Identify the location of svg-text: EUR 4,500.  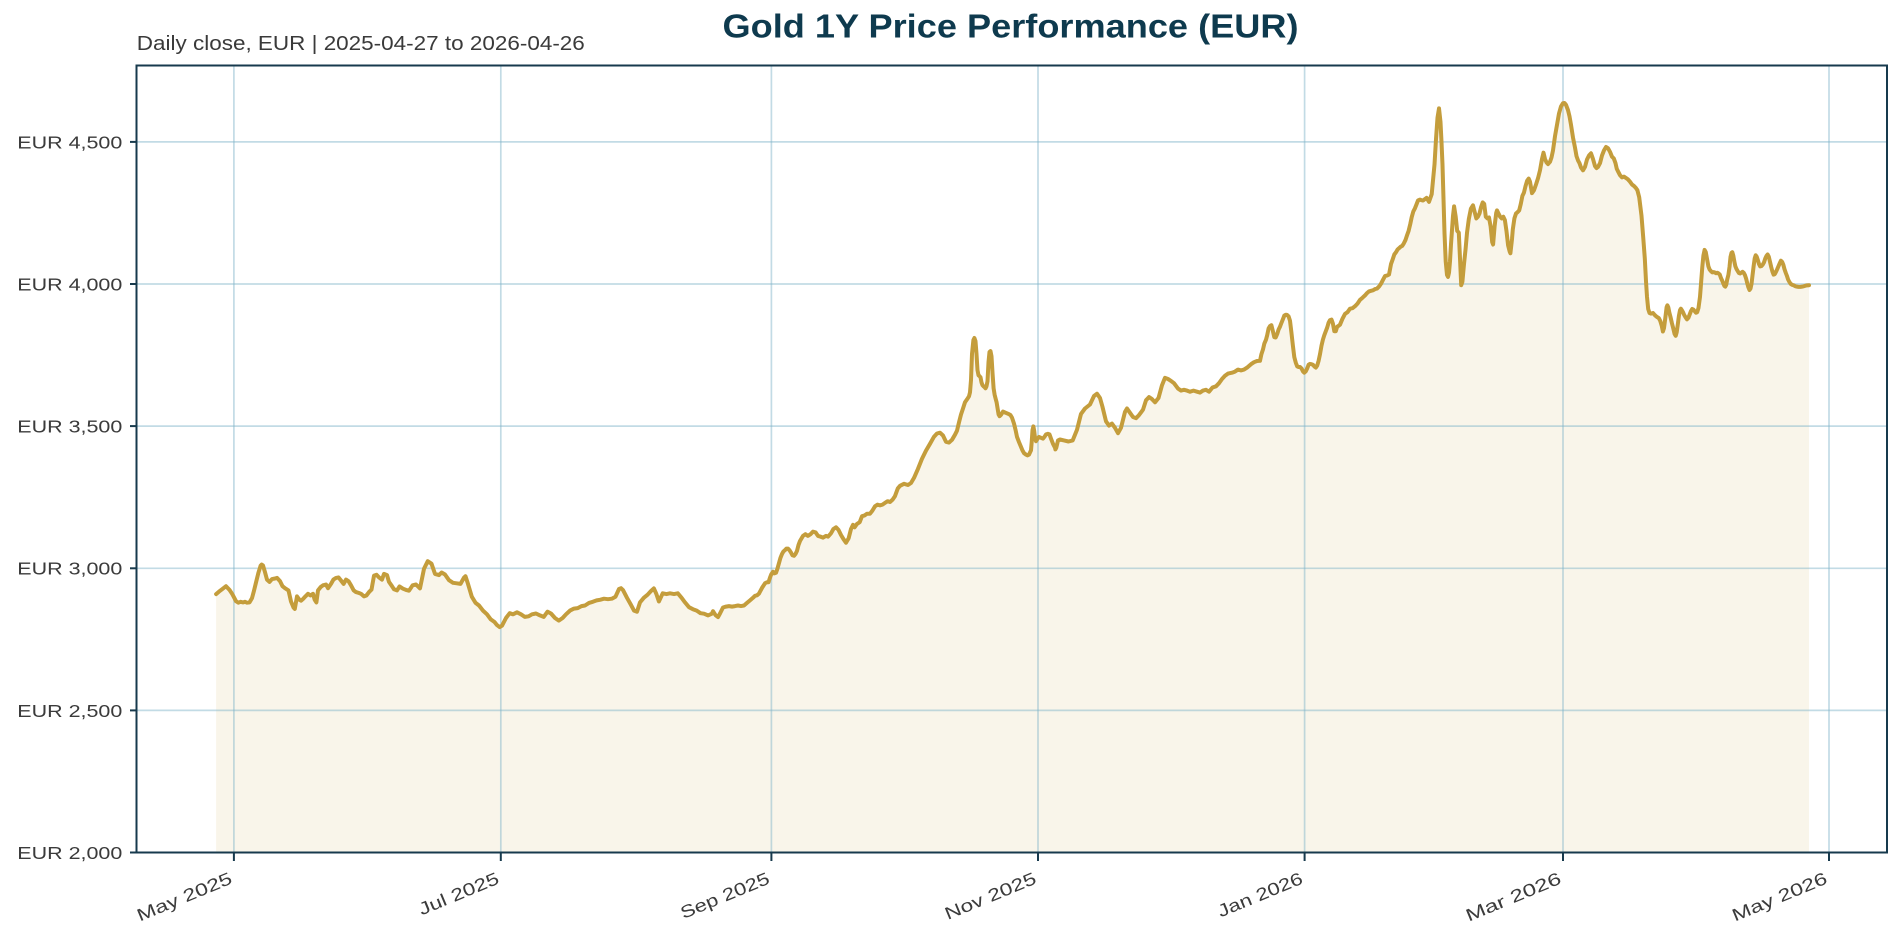
(69, 142).